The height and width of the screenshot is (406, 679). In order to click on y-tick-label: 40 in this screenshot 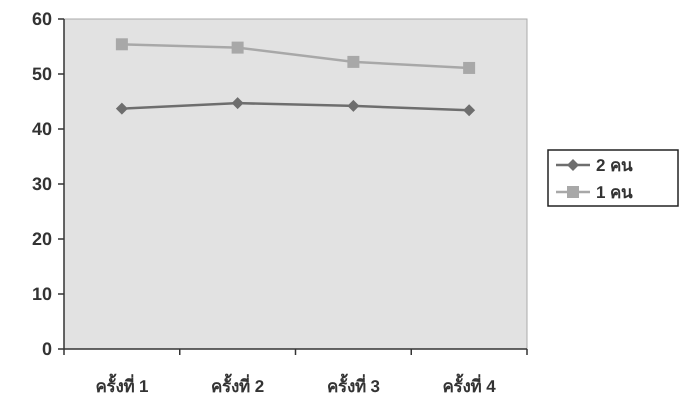, I will do `click(42, 129)`.